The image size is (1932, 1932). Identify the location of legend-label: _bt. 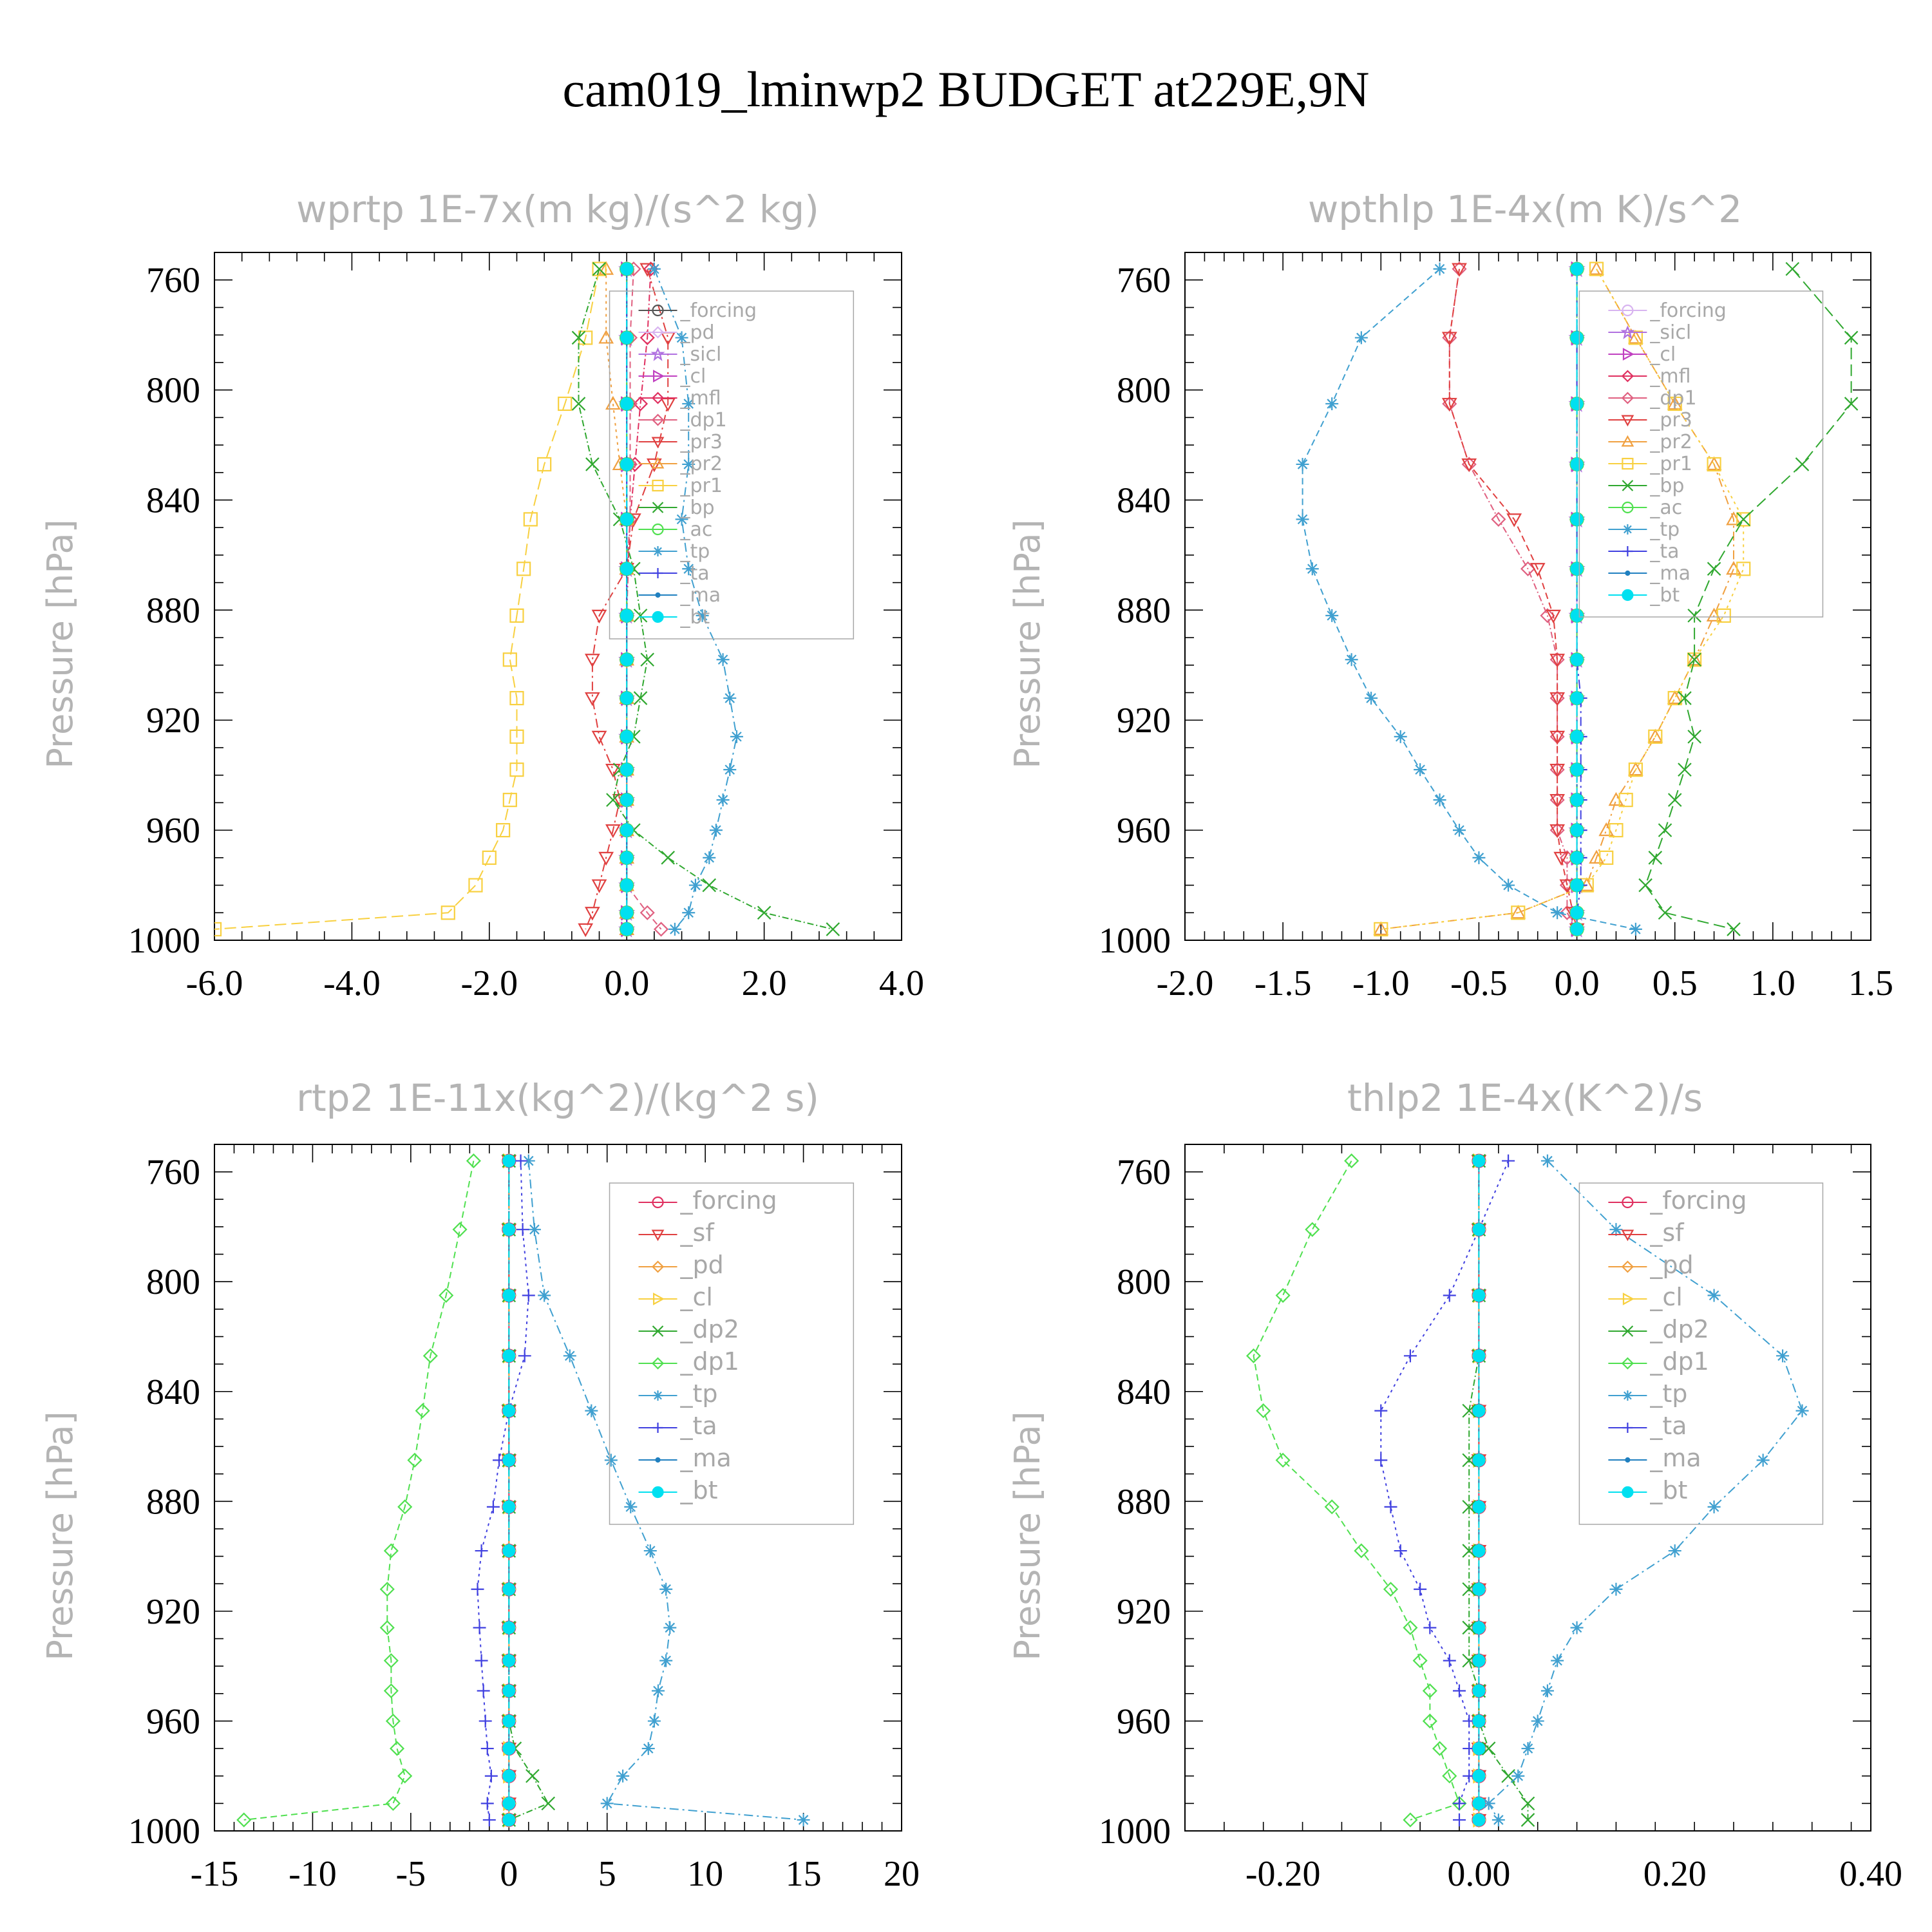
(699, 1490).